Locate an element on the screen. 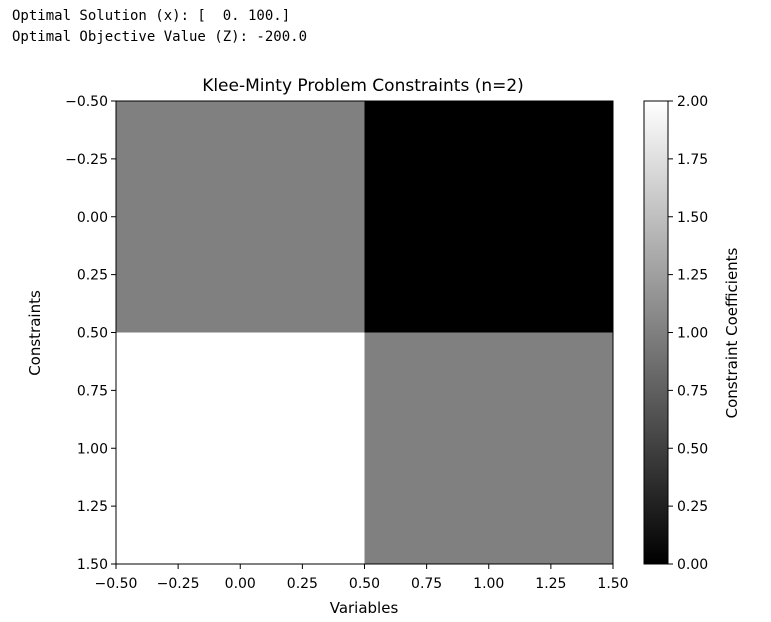 The height and width of the screenshot is (622, 771). chart-title: Klee-Minty Problem Constraints (n=2) is located at coordinates (363, 86).